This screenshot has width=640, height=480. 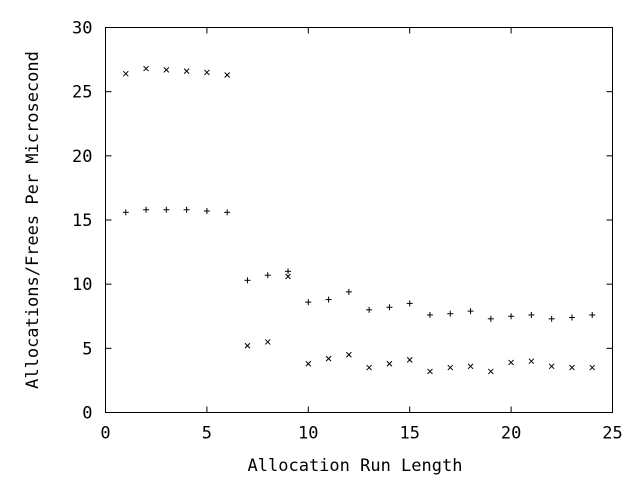 What do you see at coordinates (87, 414) in the screenshot?
I see `y-tick-label: 0` at bounding box center [87, 414].